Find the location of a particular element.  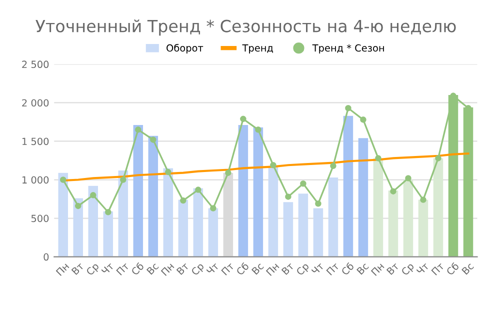

y-tick-label: 500 is located at coordinates (40, 218).